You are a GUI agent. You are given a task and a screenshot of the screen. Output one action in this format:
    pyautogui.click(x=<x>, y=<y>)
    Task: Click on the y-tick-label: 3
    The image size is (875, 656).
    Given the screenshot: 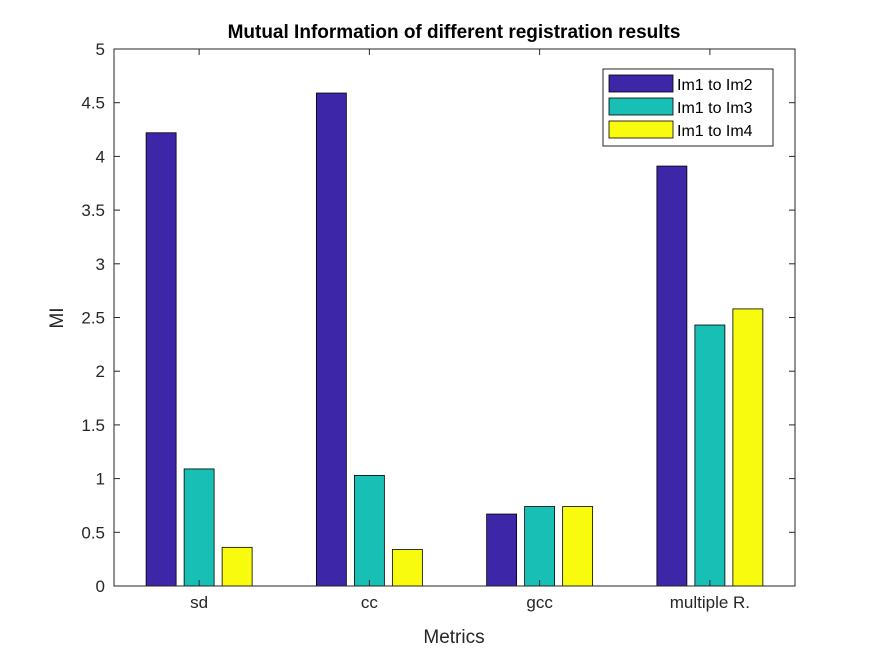 What is the action you would take?
    pyautogui.click(x=100, y=264)
    